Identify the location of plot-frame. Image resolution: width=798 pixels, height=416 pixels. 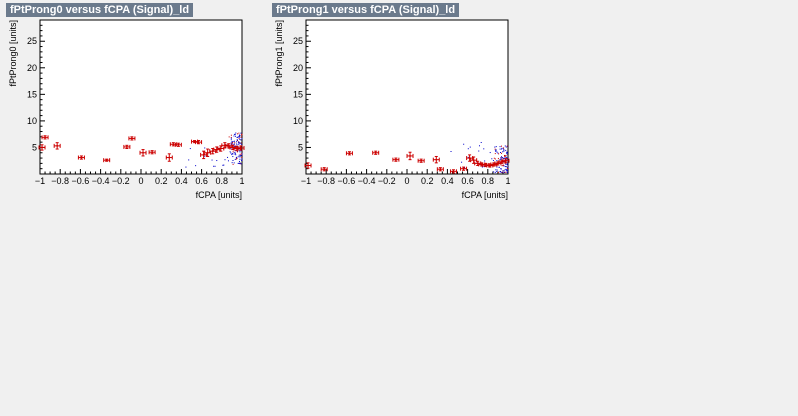
(141, 97).